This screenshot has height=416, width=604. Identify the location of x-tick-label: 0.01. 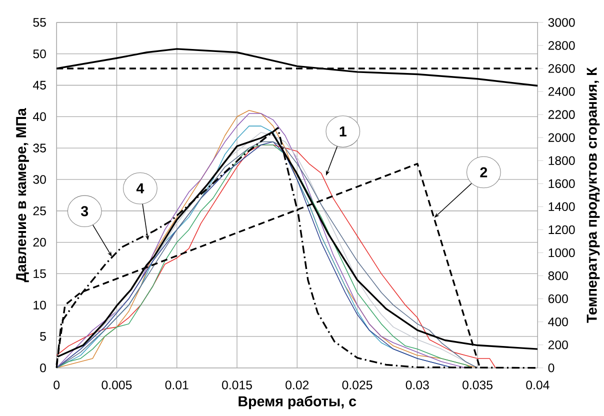
(176, 385).